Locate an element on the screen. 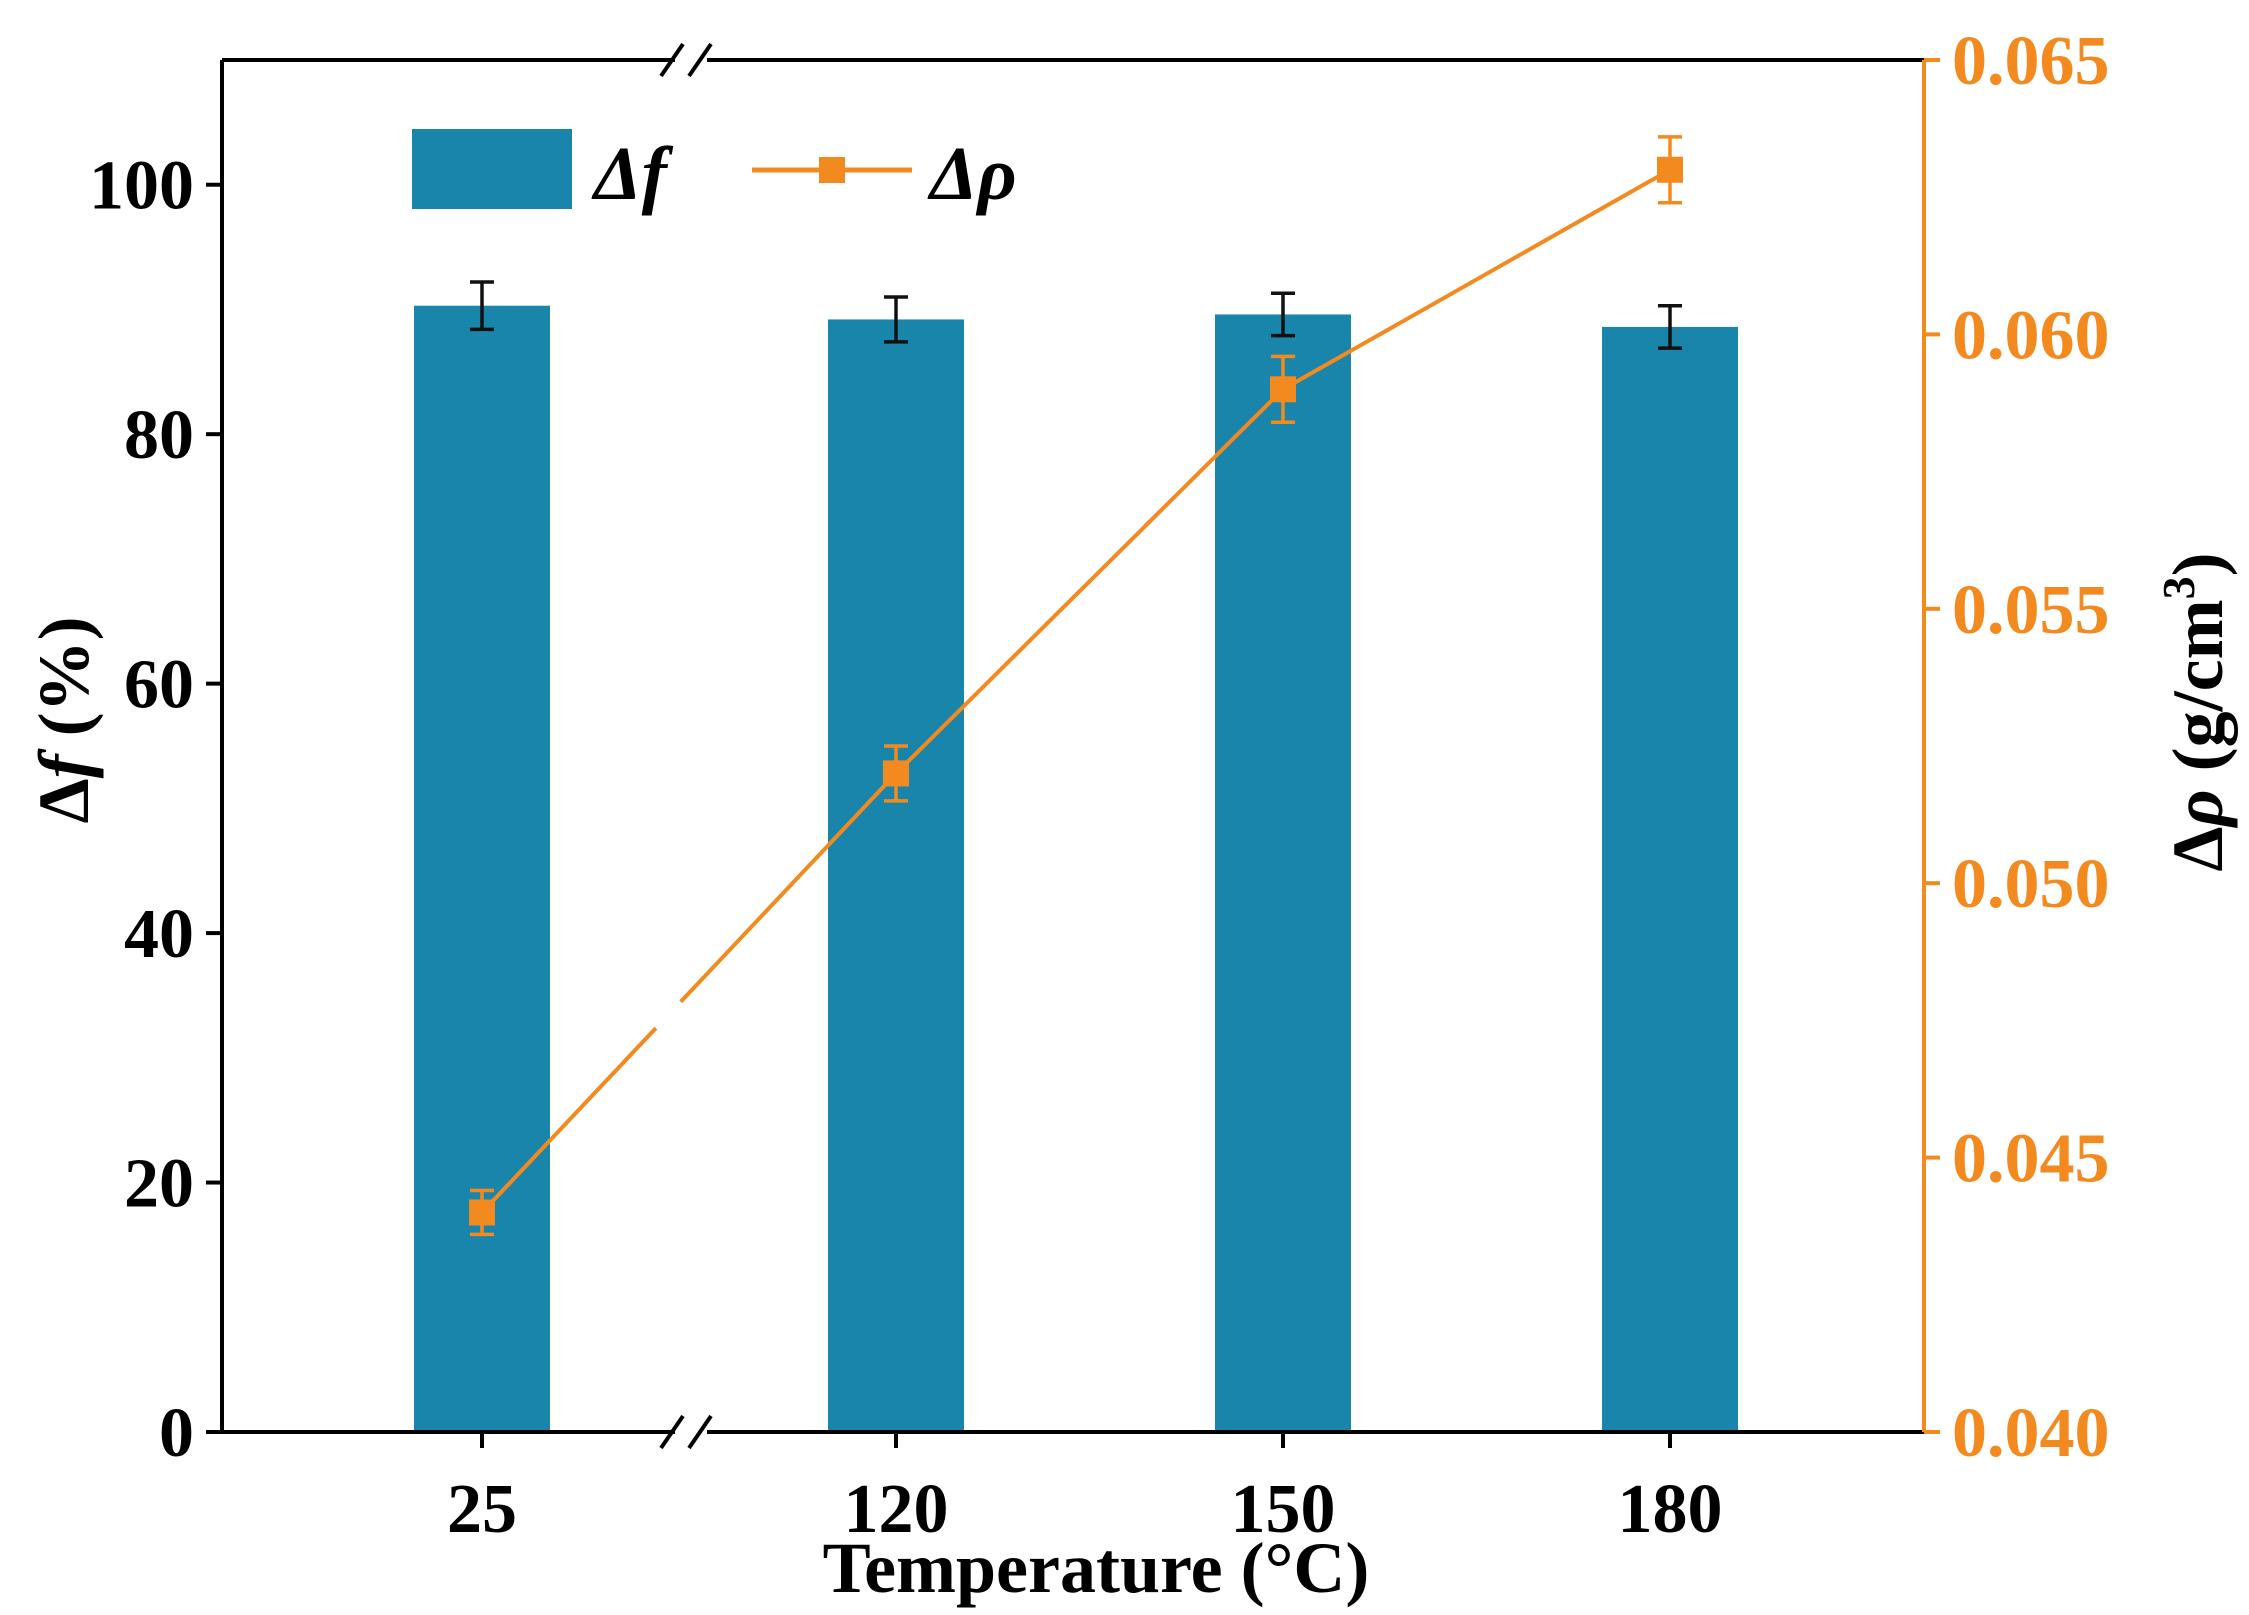 This screenshot has width=2249, height=1615. left-y-axis-ticks: 0 20 40 60 80 100 is located at coordinates (155, 810).